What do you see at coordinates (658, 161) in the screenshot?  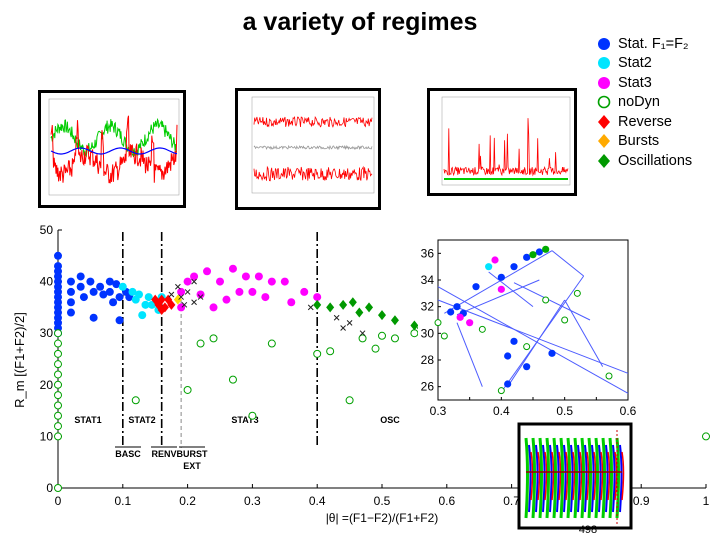 I see `legend-item: Oscillations` at bounding box center [658, 161].